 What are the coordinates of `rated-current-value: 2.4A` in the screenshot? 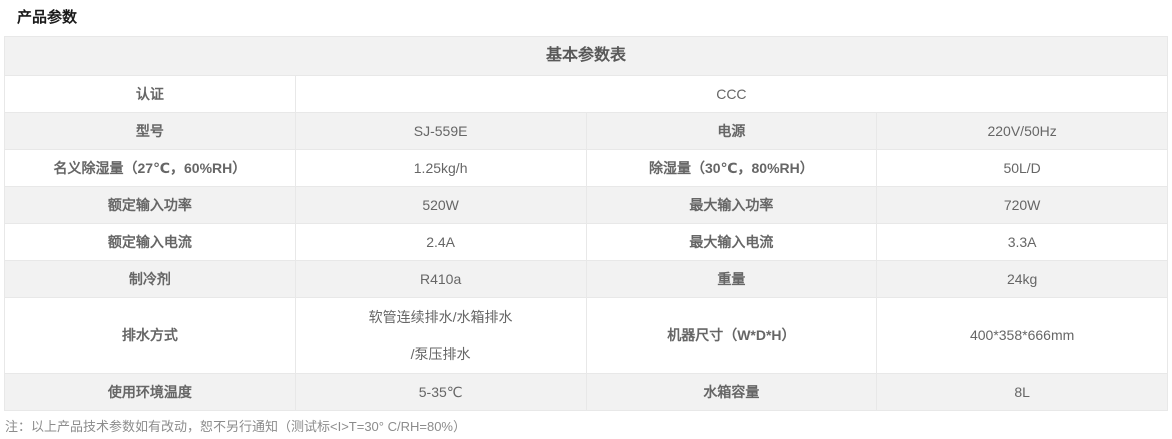 It's located at (440, 242).